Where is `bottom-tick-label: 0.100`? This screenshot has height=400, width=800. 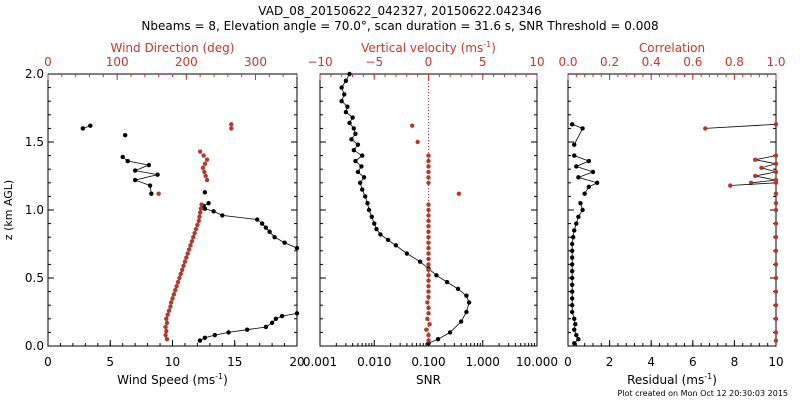
bottom-tick-label: 0.100 is located at coordinates (428, 362).